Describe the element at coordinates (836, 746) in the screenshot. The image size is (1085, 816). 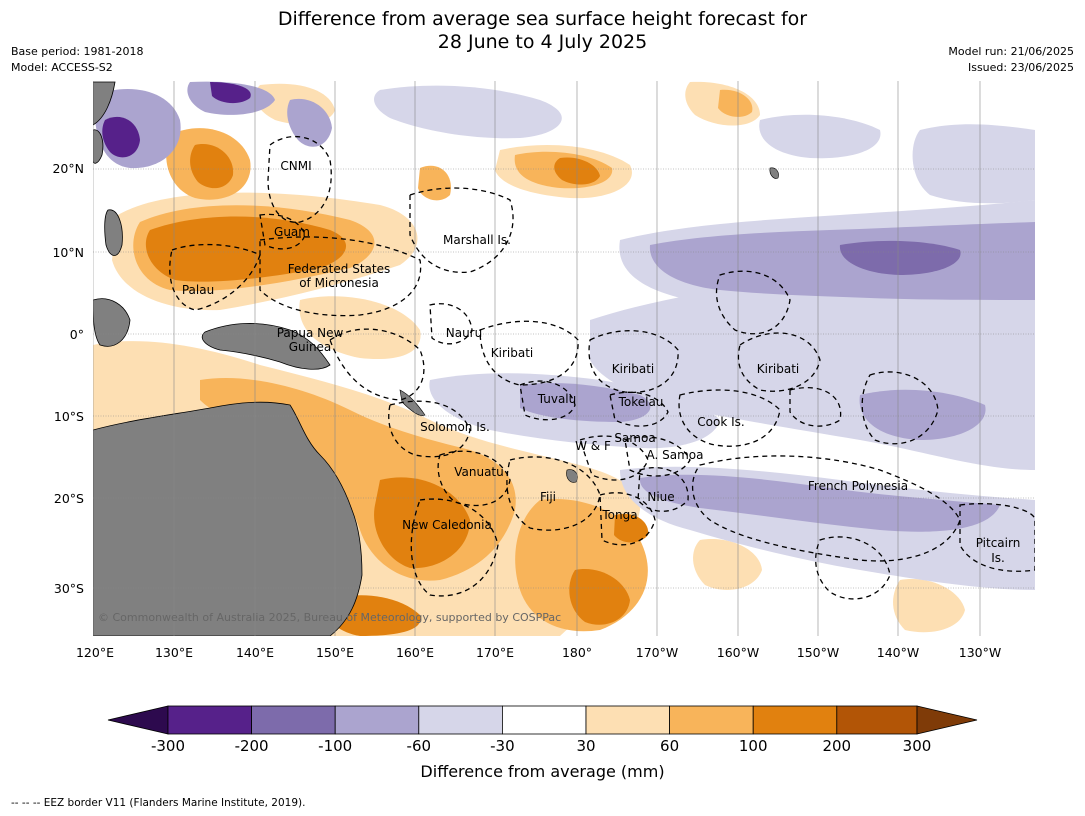
I see `colorbar-tick: 200` at that location.